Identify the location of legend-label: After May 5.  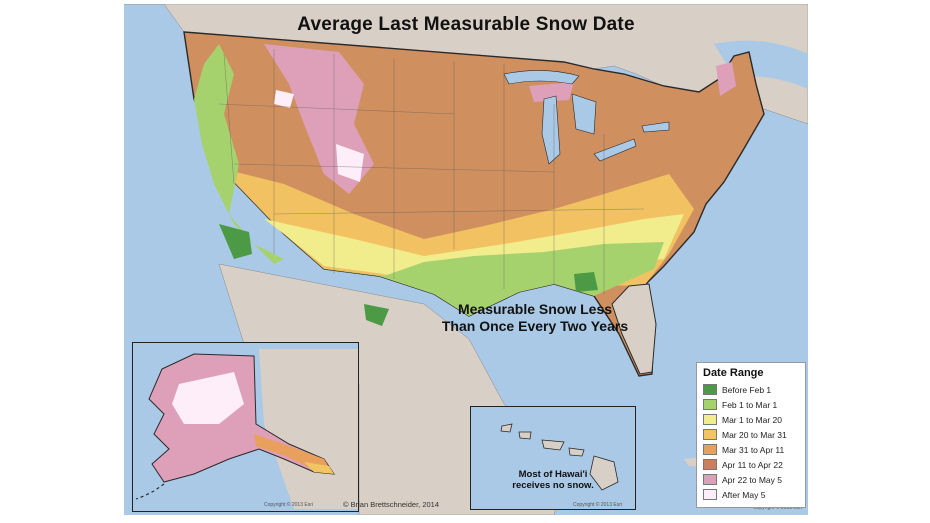
(744, 494).